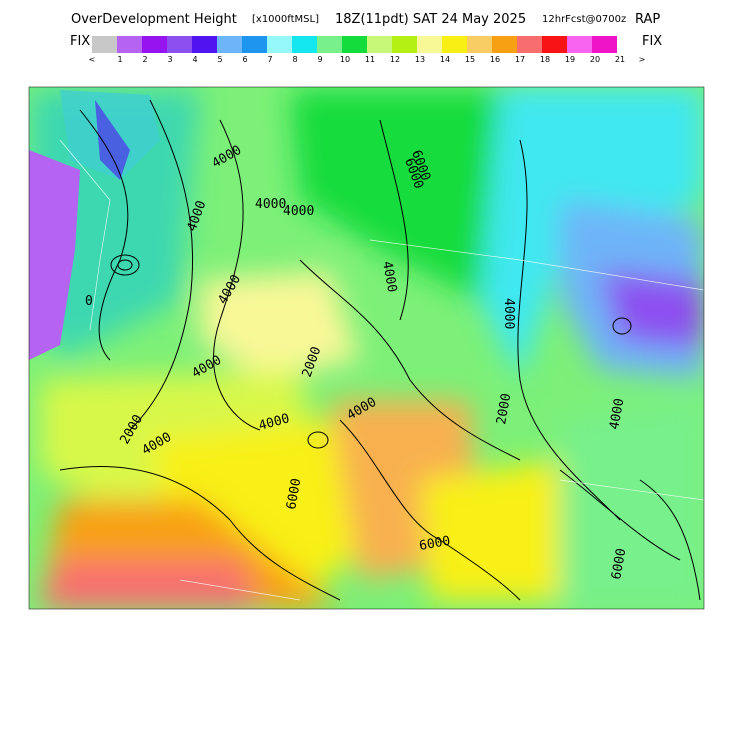  What do you see at coordinates (430, 19) in the screenshot?
I see `valid-time: 18Z(11pdt) SAT 24 May 2025` at bounding box center [430, 19].